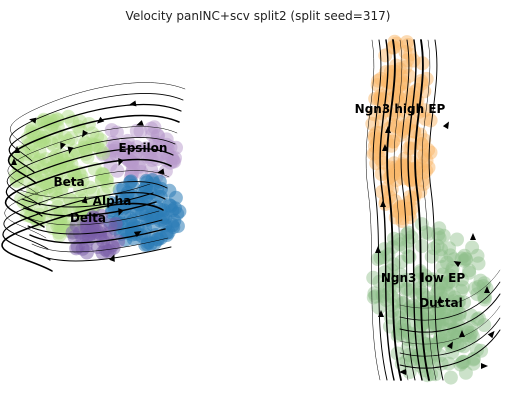 This screenshot has height=408, width=515. What do you see at coordinates (400, 109) in the screenshot?
I see `cluster-label: Ngn3 high EP` at bounding box center [400, 109].